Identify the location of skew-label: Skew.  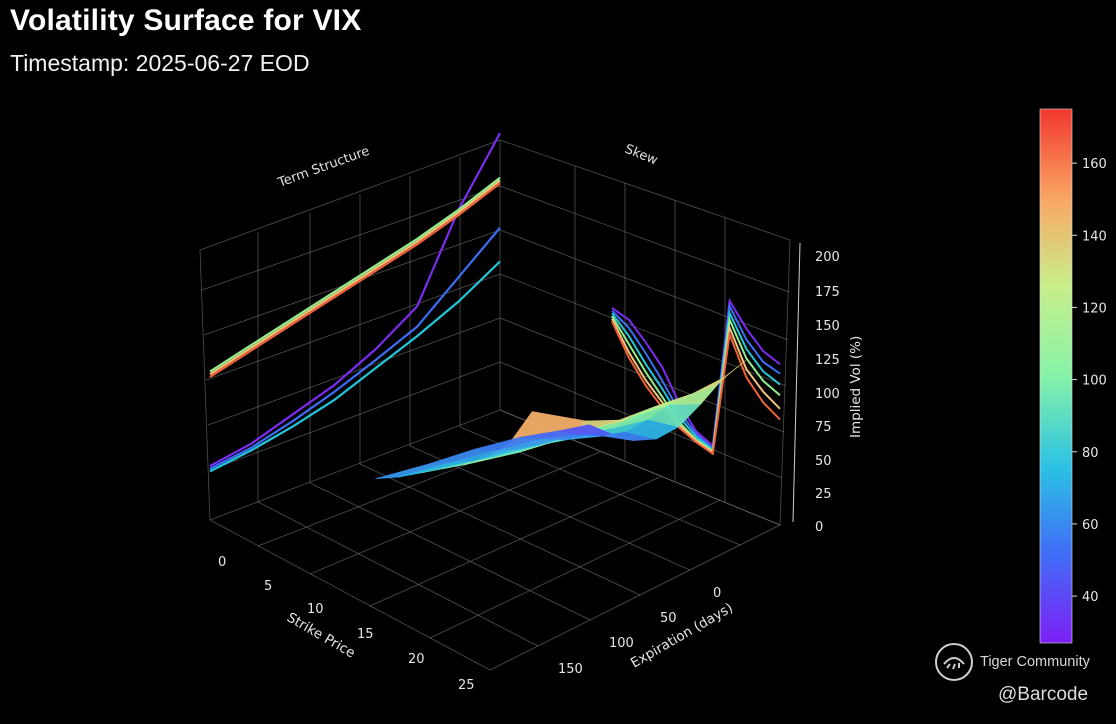
(641, 155).